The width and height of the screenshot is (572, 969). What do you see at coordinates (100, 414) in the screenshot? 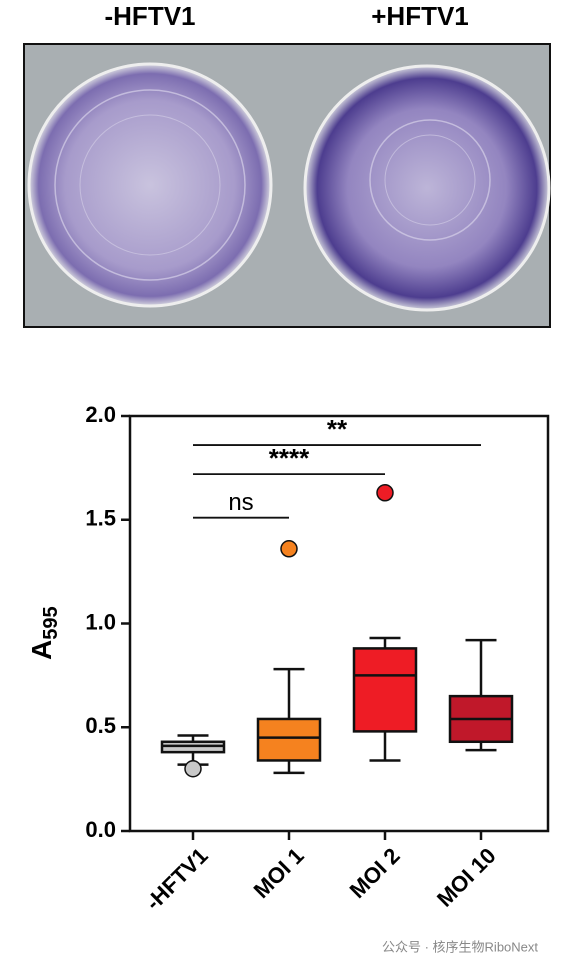
I see `y-tick-label: 2.0` at bounding box center [100, 414].